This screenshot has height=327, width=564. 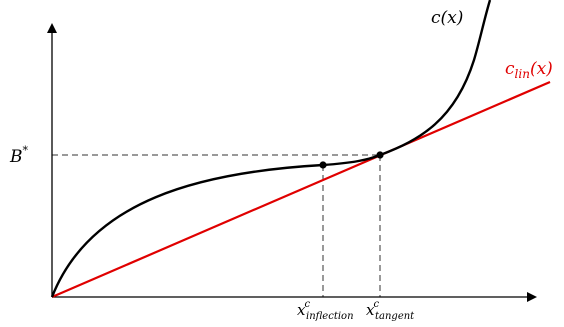 What do you see at coordinates (529, 70) in the screenshot?
I see `linear-line-label: clin(x)` at bounding box center [529, 70].